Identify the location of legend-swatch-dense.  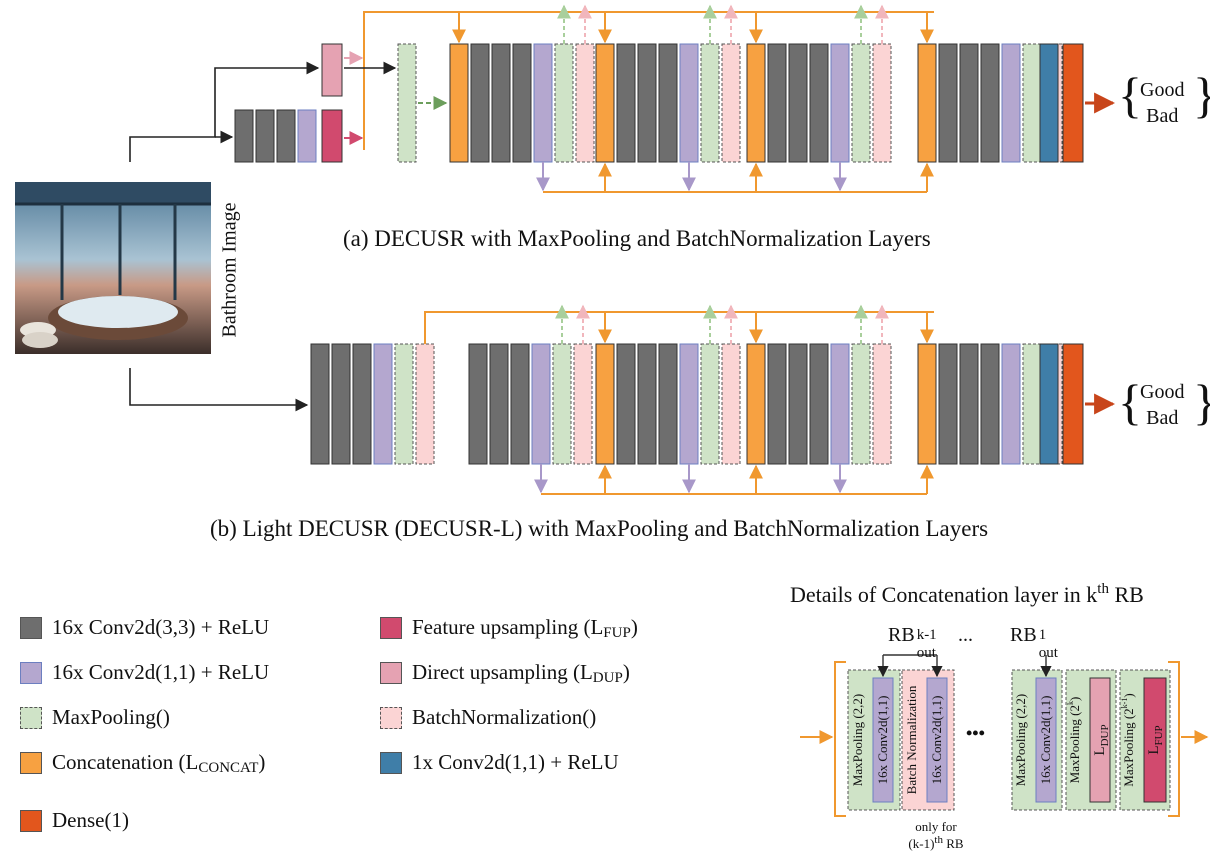
(31, 820).